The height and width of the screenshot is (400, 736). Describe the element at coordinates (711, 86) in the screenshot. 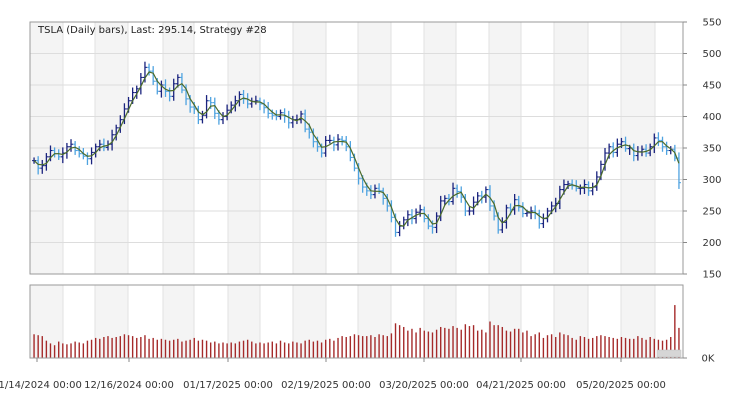

I see `price-tick-label: 450` at that location.